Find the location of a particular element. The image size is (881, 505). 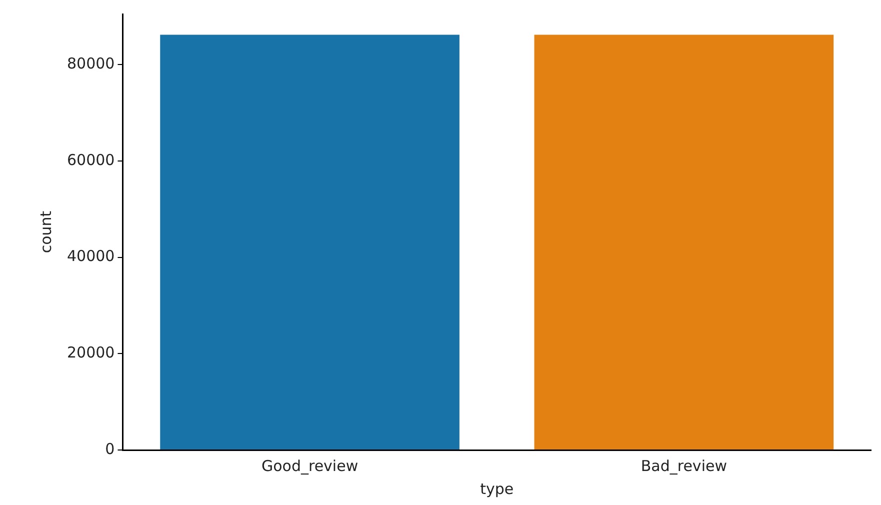

y-tick-label: 80000 is located at coordinates (91, 63).